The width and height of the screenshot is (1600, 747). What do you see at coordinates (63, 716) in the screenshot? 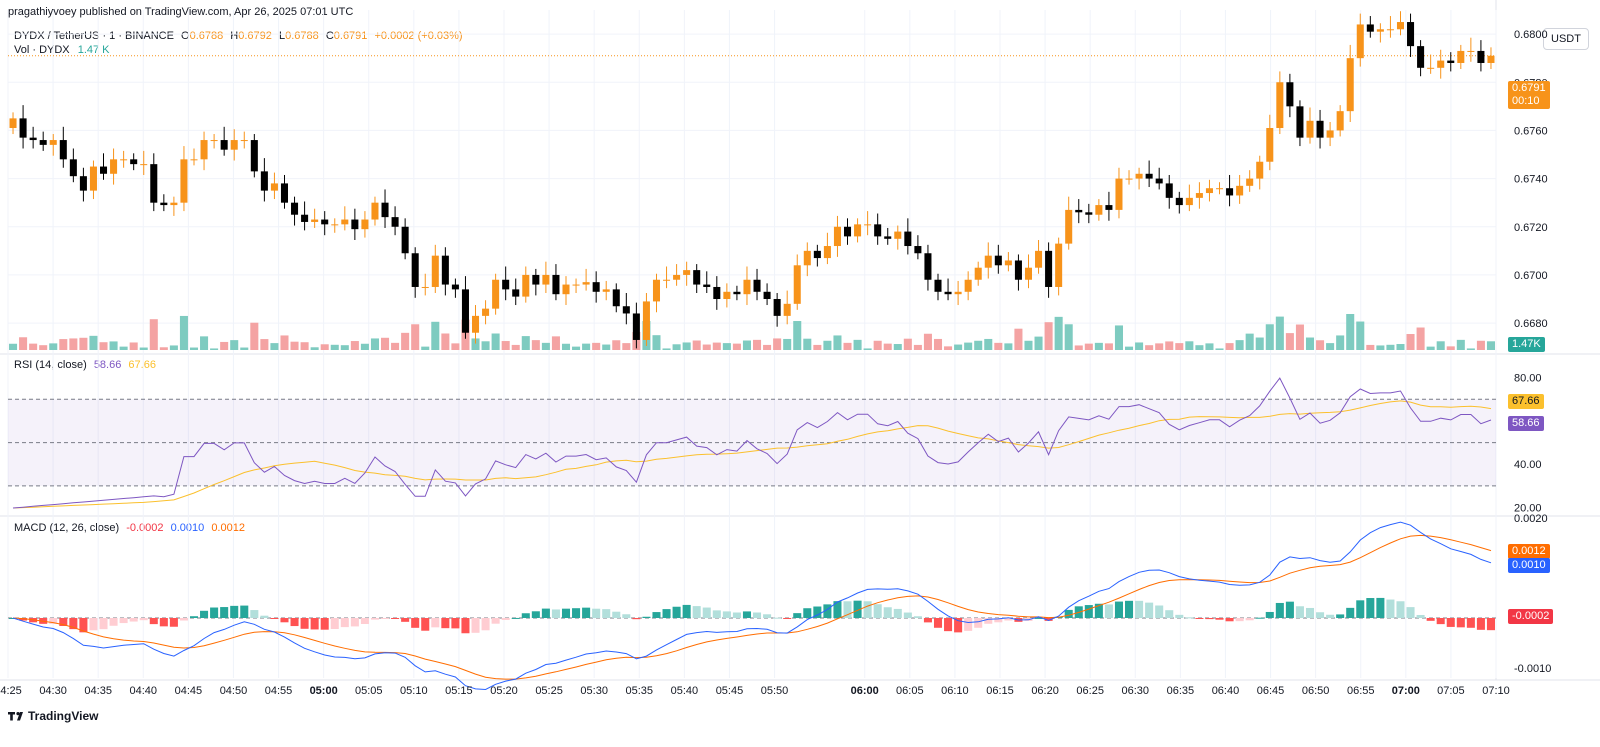
I see `tradingview-brand: TradingView` at bounding box center [63, 716].